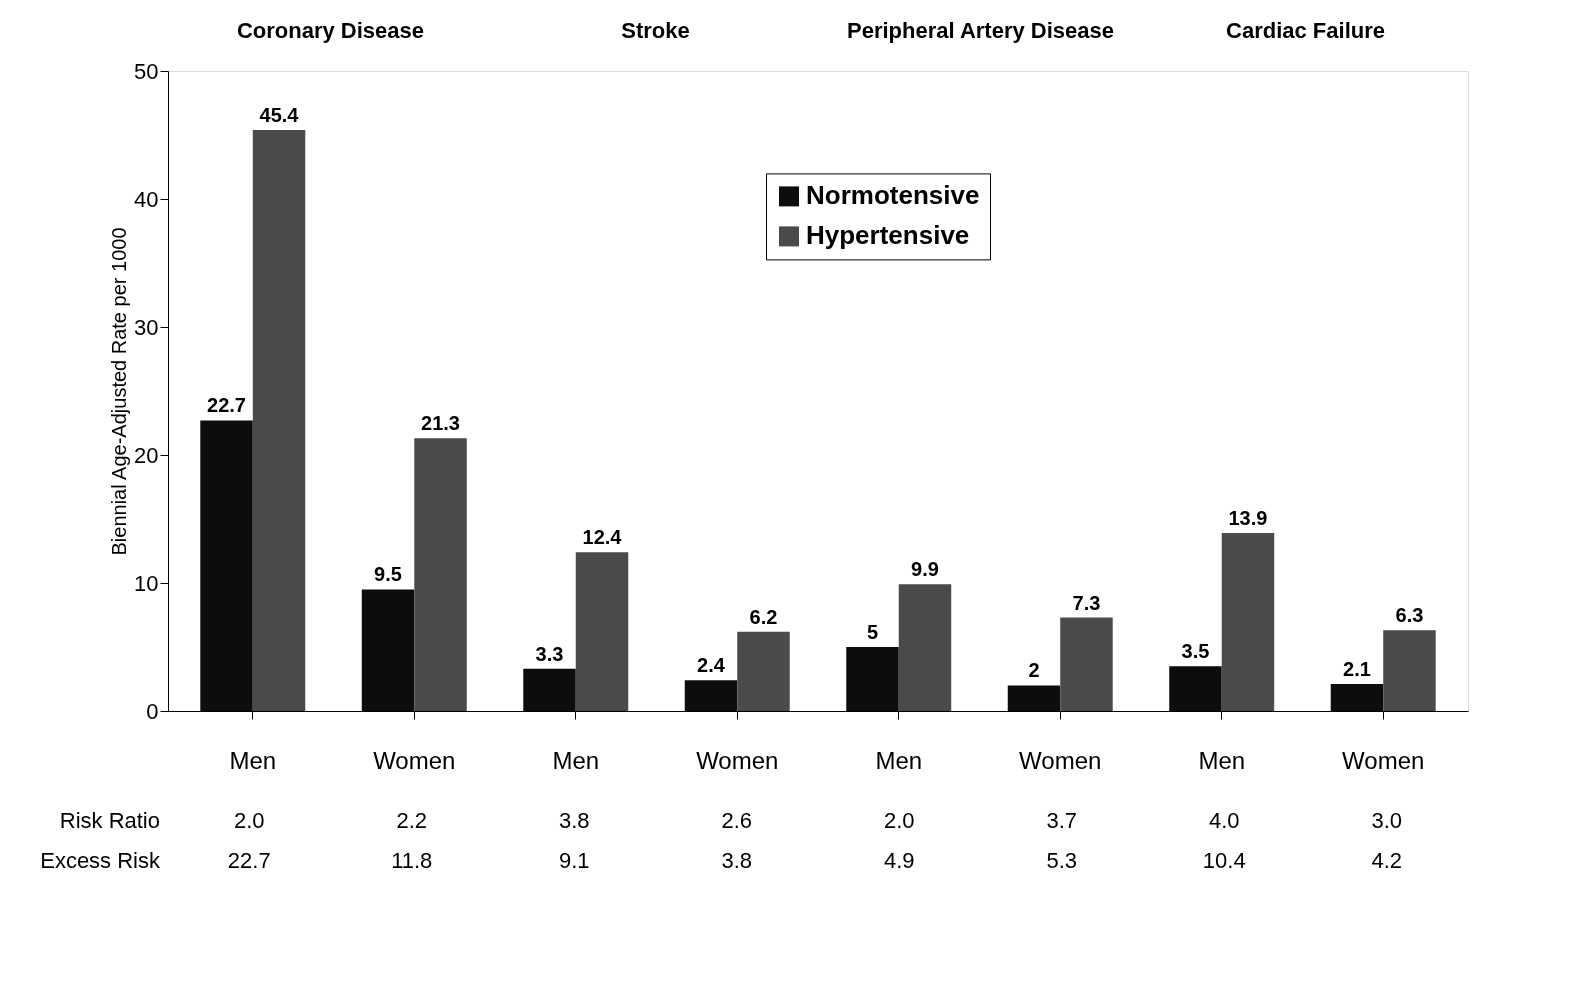  What do you see at coordinates (655, 30) in the screenshot?
I see `text: Stroke` at bounding box center [655, 30].